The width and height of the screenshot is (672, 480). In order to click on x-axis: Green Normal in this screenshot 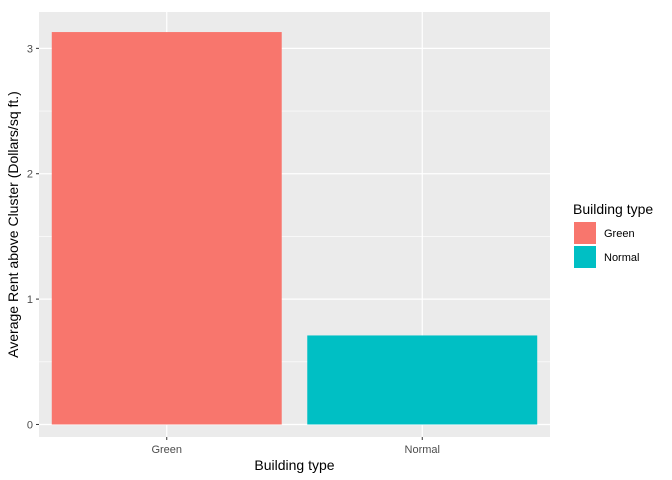, I will do `click(295, 446)`.